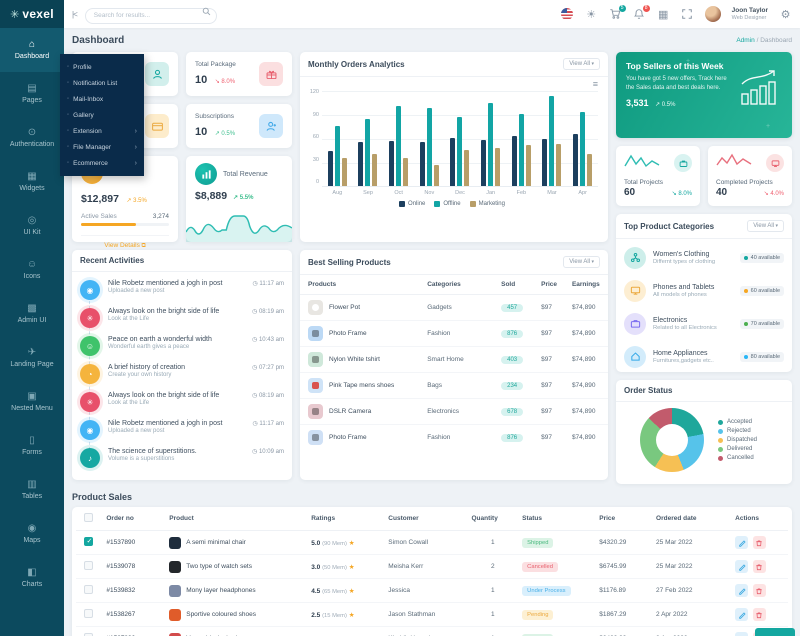  Describe the element at coordinates (102, 131) in the screenshot. I see `flyout-item-extension: Extension` at that location.